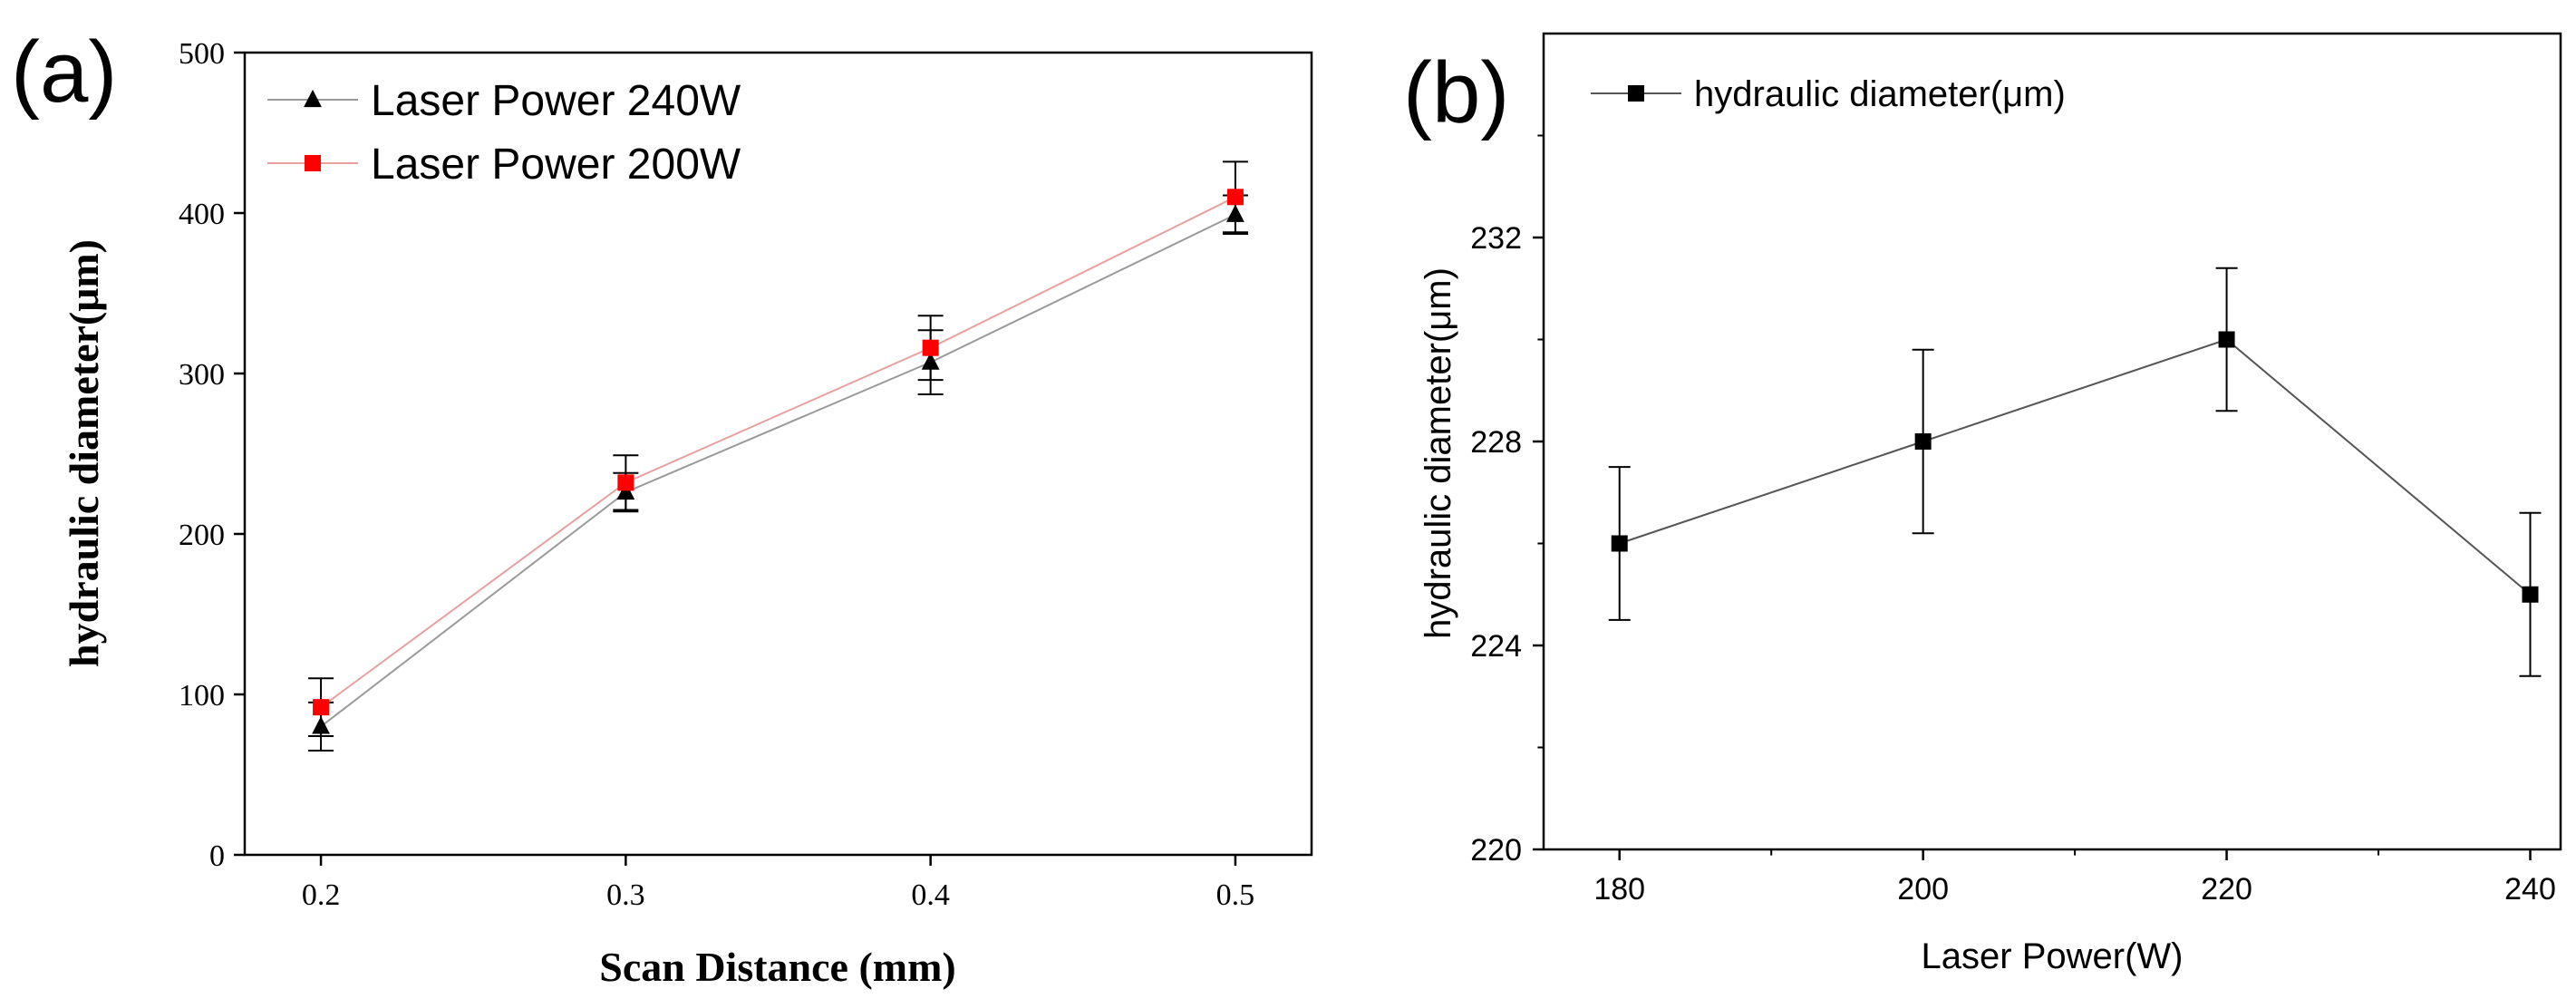  What do you see at coordinates (202, 54) in the screenshot?
I see `y-tick-label: 500` at bounding box center [202, 54].